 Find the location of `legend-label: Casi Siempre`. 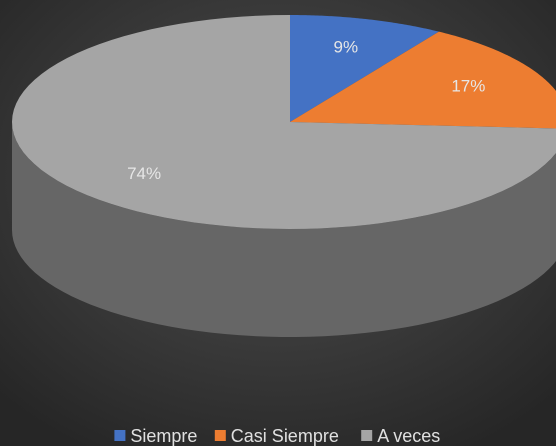

legend-label: Casi Siempre is located at coordinates (285, 436).